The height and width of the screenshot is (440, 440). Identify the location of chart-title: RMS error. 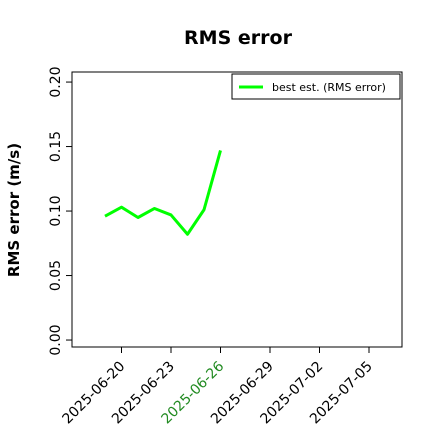
(238, 38).